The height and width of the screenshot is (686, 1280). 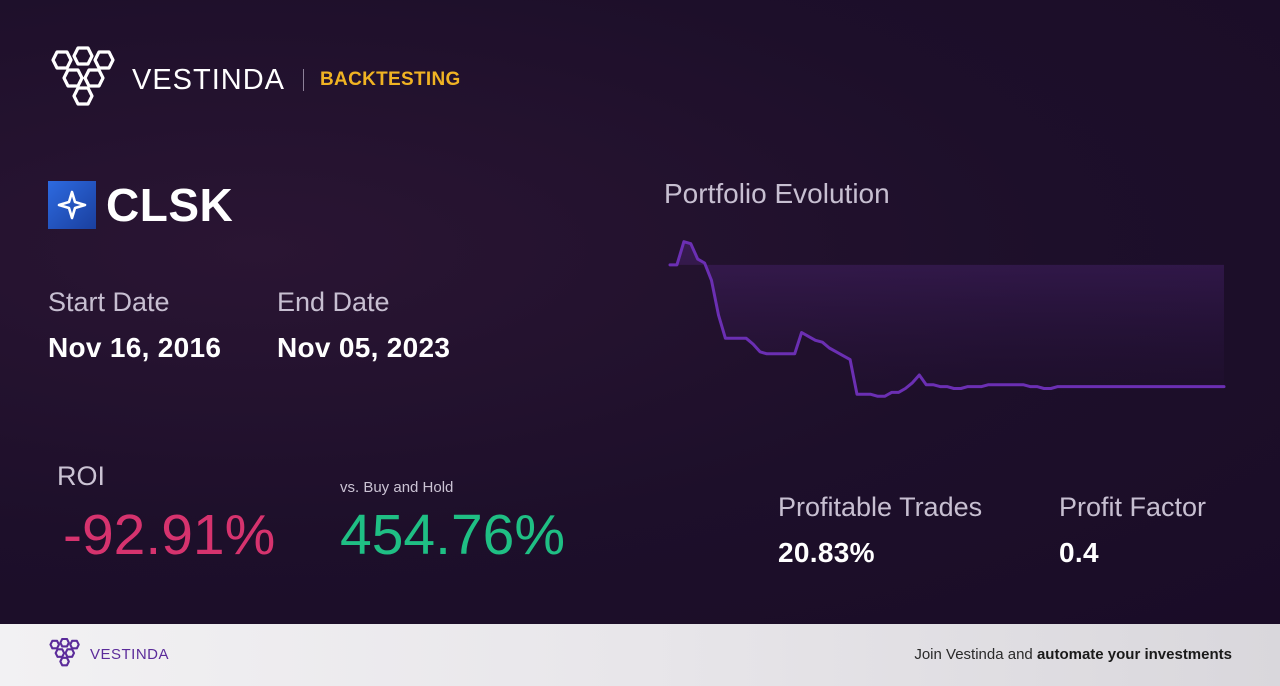 What do you see at coordinates (364, 347) in the screenshot?
I see `end-date-value: Nov 05, 2023` at bounding box center [364, 347].